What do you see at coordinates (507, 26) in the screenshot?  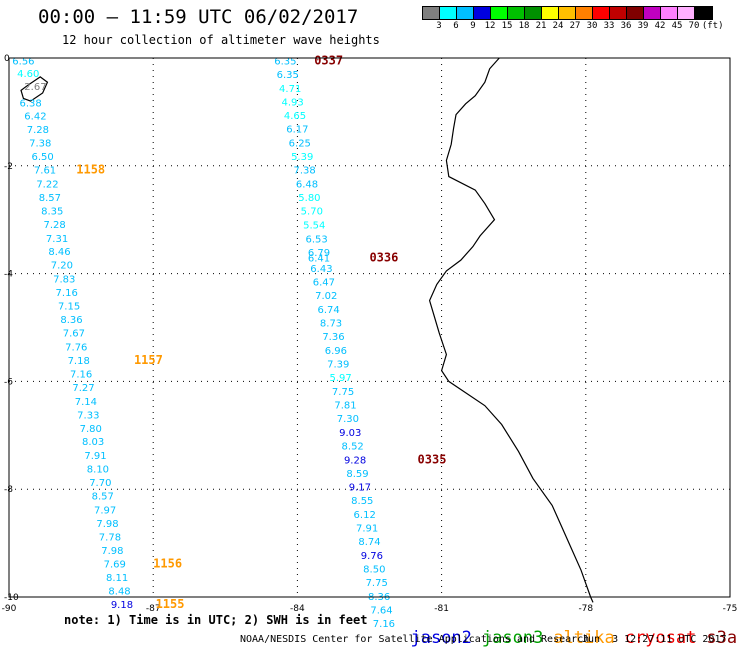 I see `colorbar-label: 15` at bounding box center [507, 26].